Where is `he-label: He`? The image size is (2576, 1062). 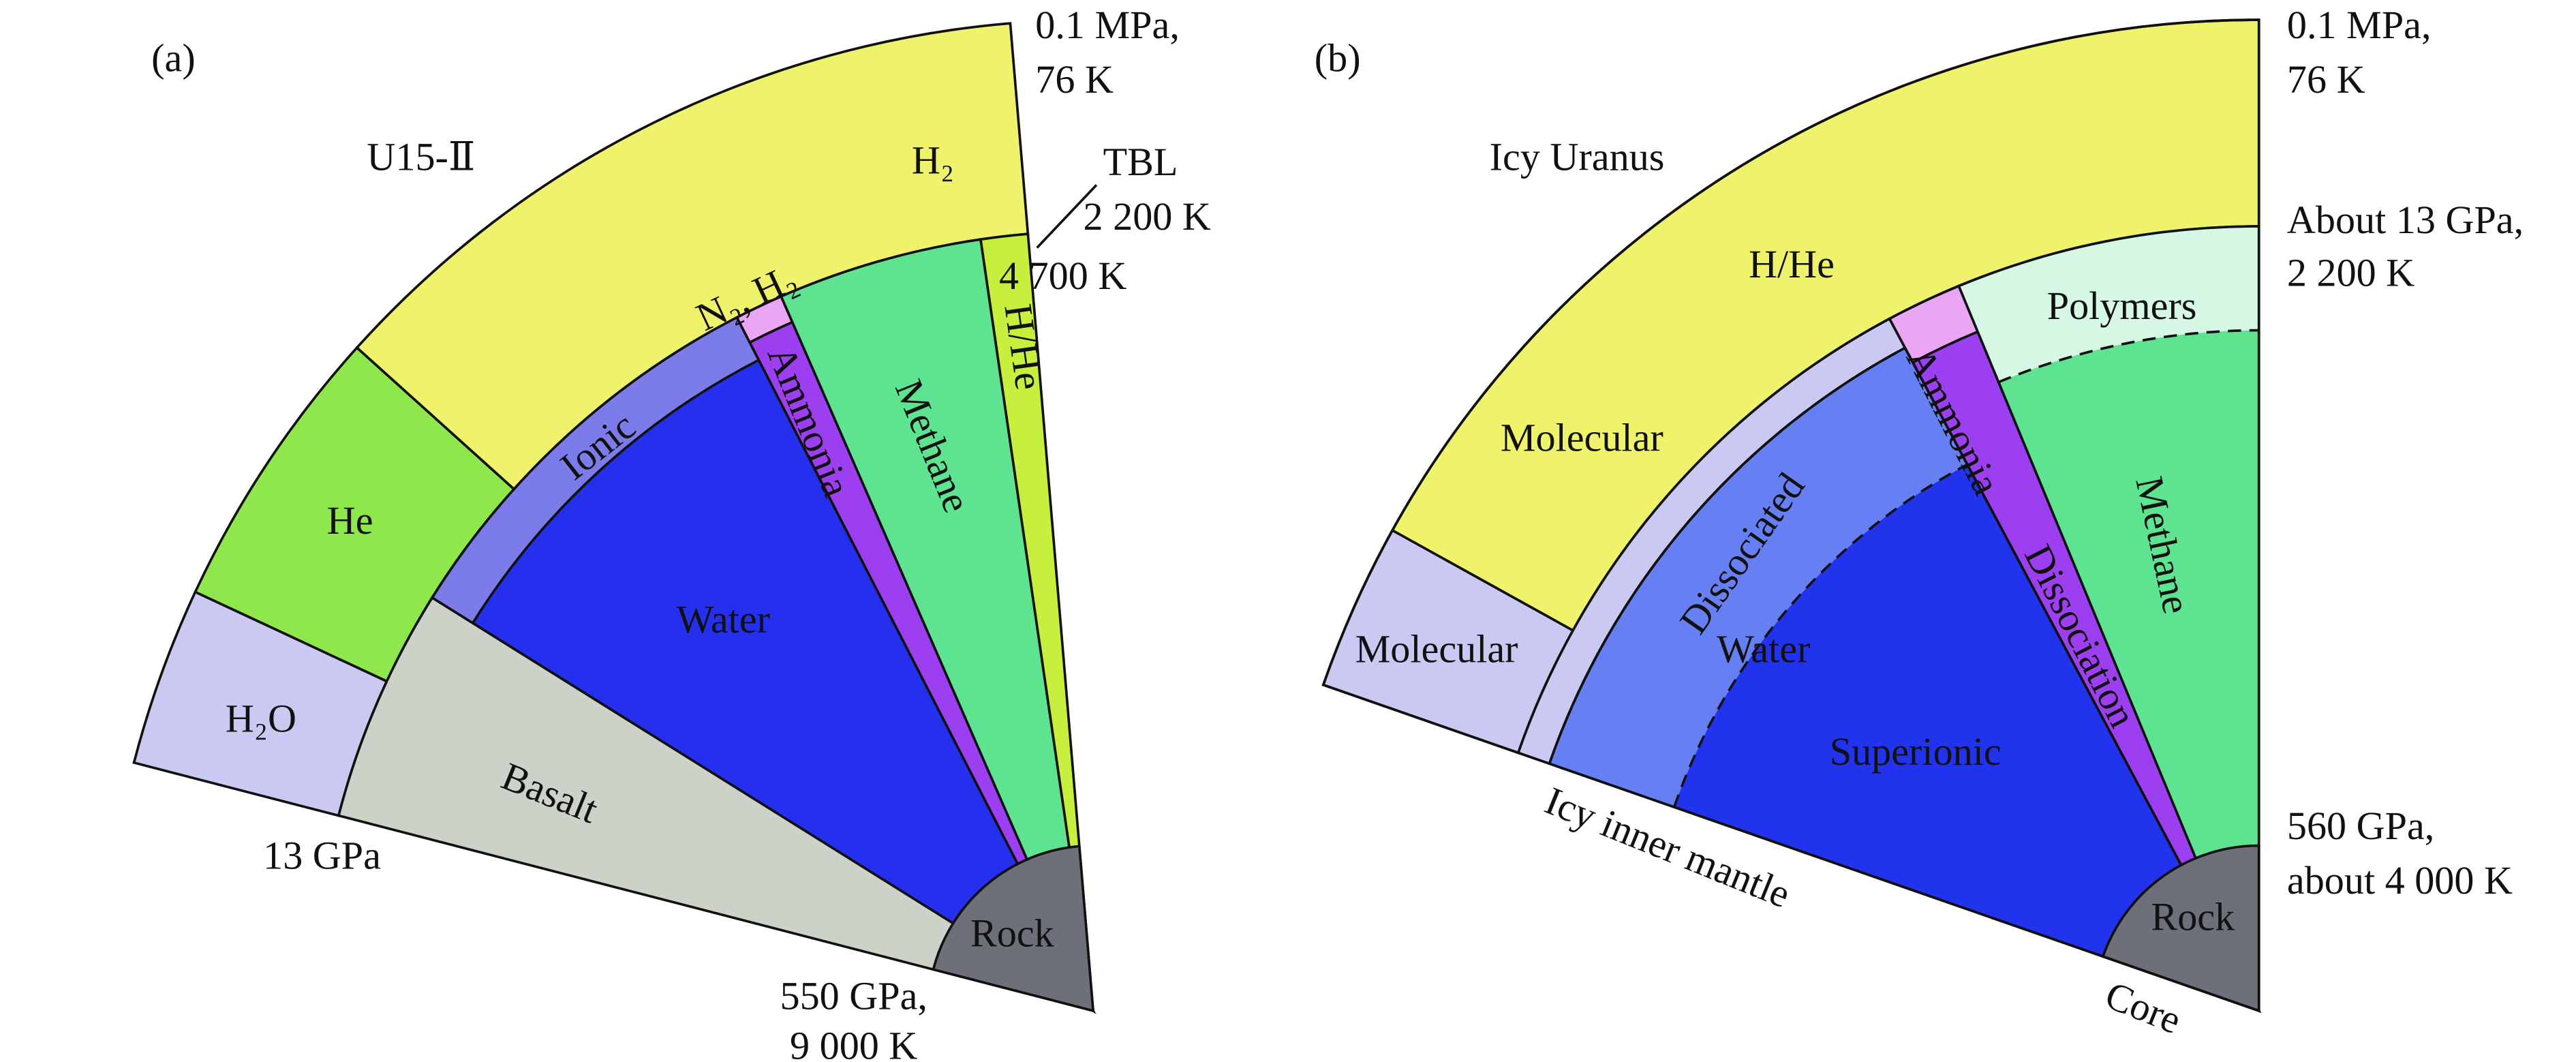 he-label: He is located at coordinates (350, 520).